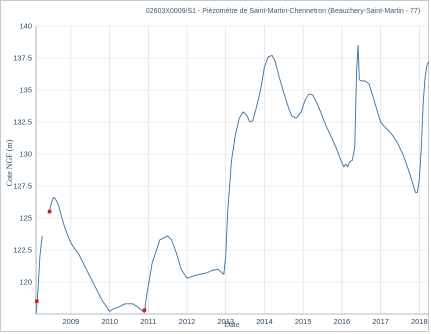 This screenshot has width=431, height=334. I want to click on x-tick-label: 2013, so click(225, 321).